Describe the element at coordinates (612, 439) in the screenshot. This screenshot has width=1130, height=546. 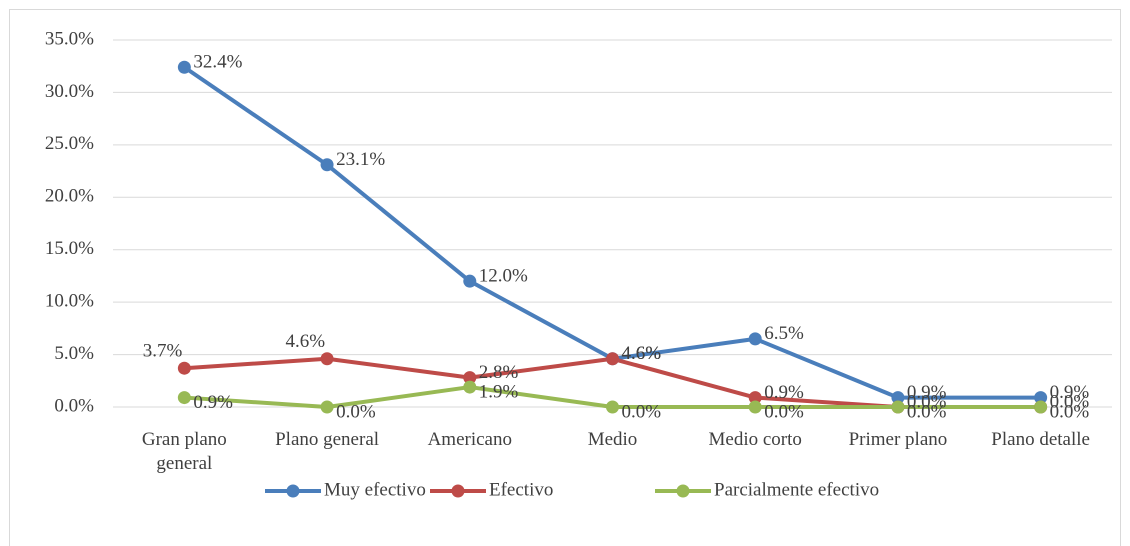
I see `x-tick-label: Medio` at that location.